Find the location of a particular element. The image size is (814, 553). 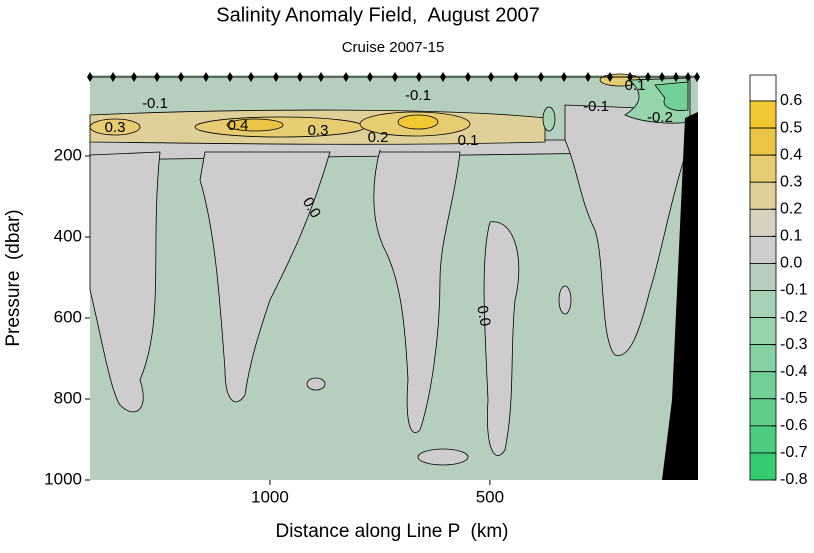

colorbar-label: 0.1 is located at coordinates (791, 236).